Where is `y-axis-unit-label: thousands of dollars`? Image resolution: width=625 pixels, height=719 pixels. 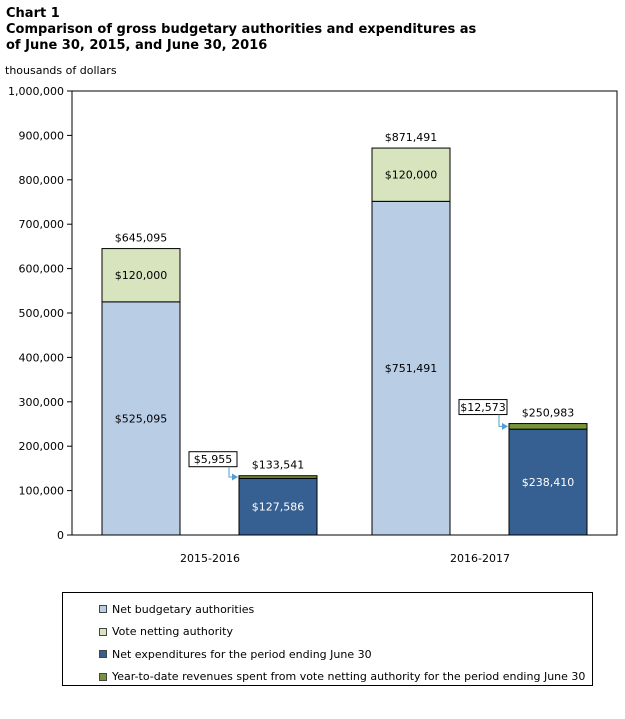
y-axis-unit-label: thousands of dollars is located at coordinates (61, 70).